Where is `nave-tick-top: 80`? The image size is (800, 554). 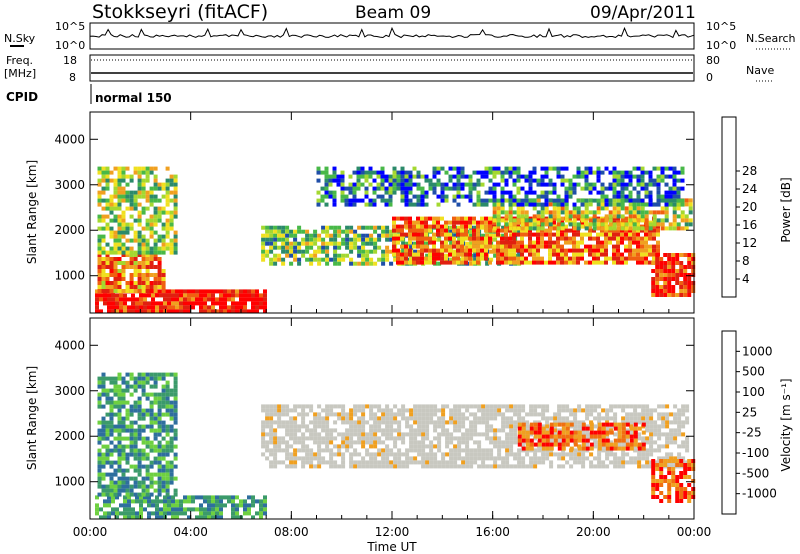
nave-tick-top: 80 is located at coordinates (713, 60).